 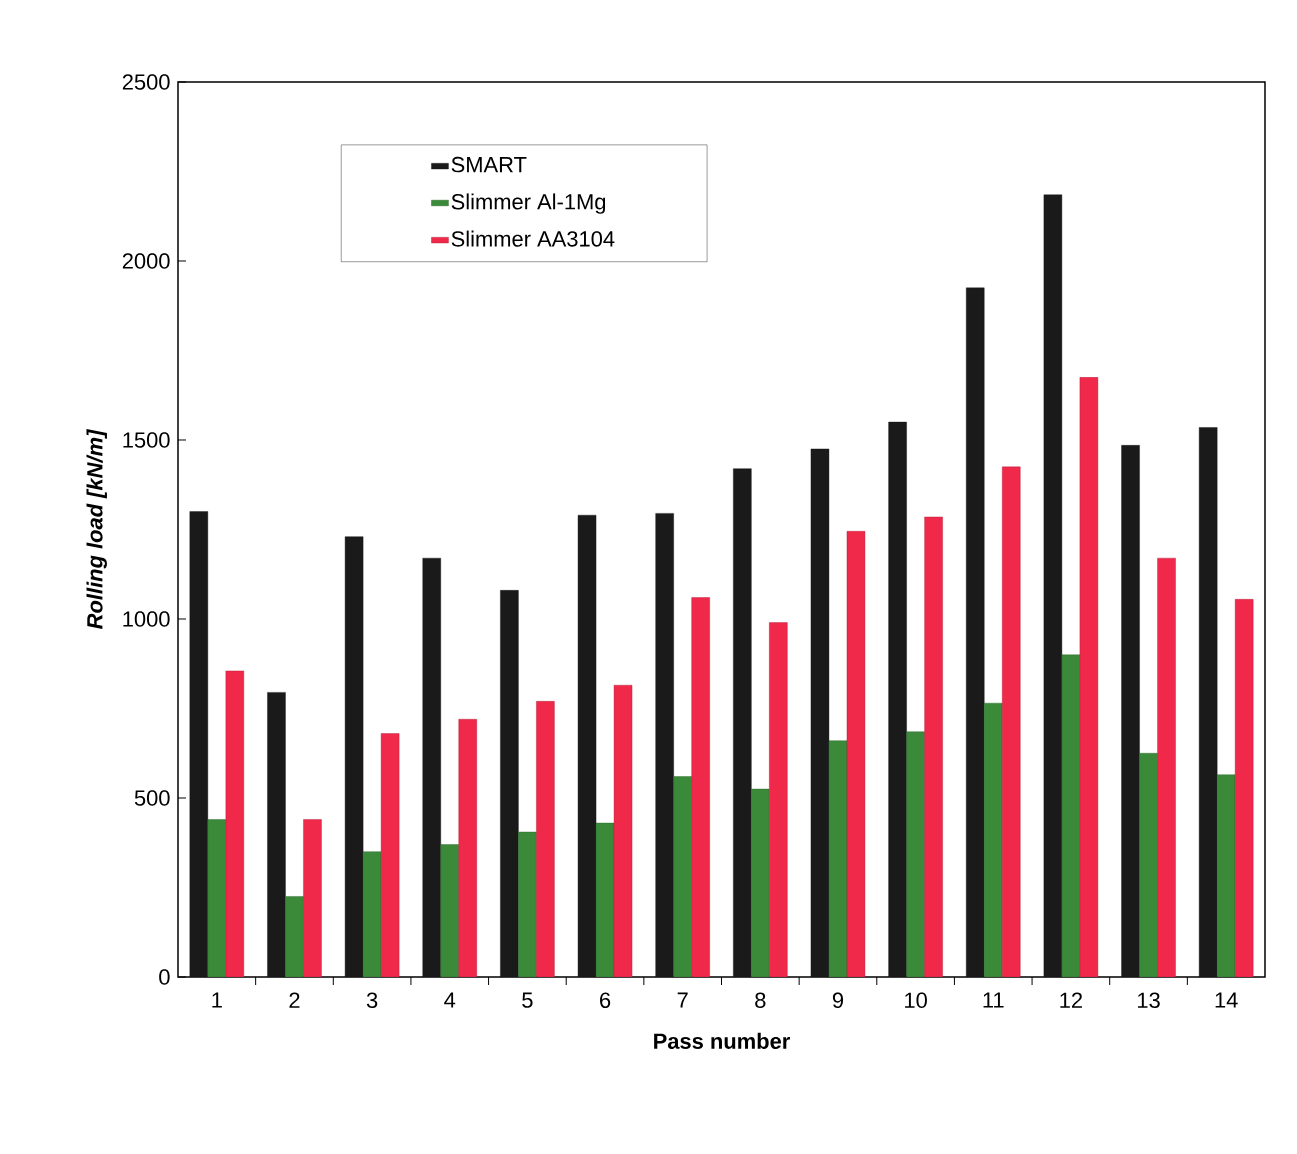 I want to click on x-tick-label: 1, so click(x=217, y=1000).